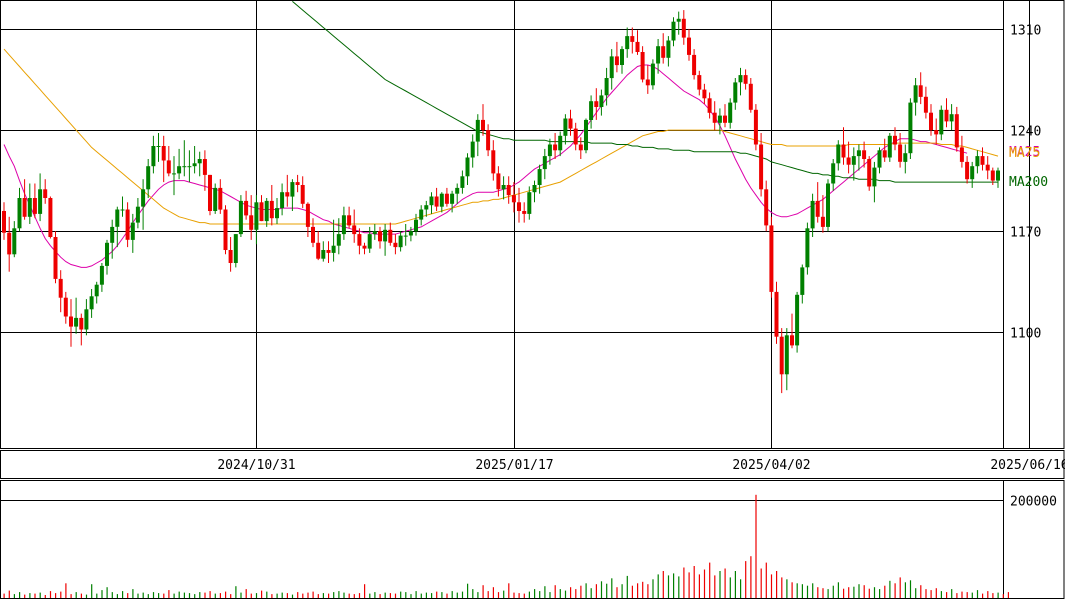 The height and width of the screenshot is (604, 1065). What do you see at coordinates (1024, 152) in the screenshot?
I see `legend-label-ma25: MA25` at bounding box center [1024, 152].